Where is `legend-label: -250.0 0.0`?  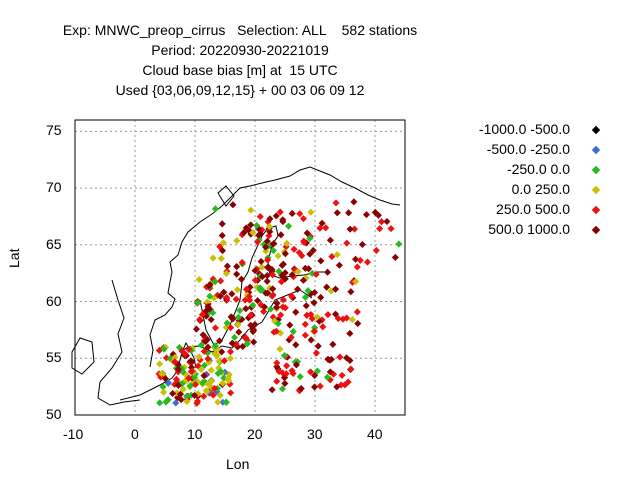 legend-label: -250.0 0.0 is located at coordinates (538, 169).